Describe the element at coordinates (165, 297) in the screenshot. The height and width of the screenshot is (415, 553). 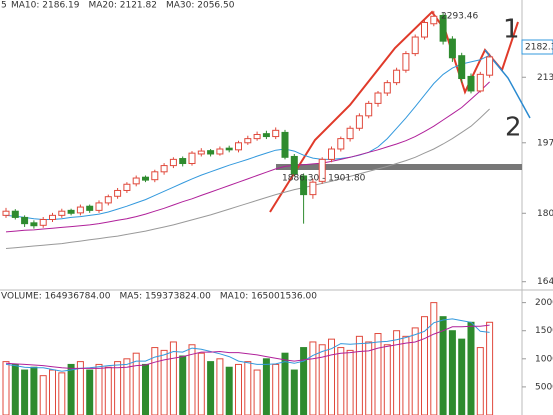
I see `legend-entry: MA5: 159373824.00` at that location.